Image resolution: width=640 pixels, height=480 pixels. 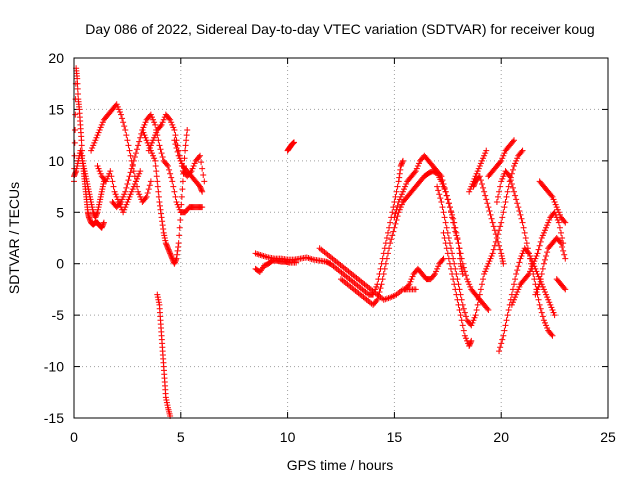 I want to click on y-tick-label: 5, so click(x=60, y=212).